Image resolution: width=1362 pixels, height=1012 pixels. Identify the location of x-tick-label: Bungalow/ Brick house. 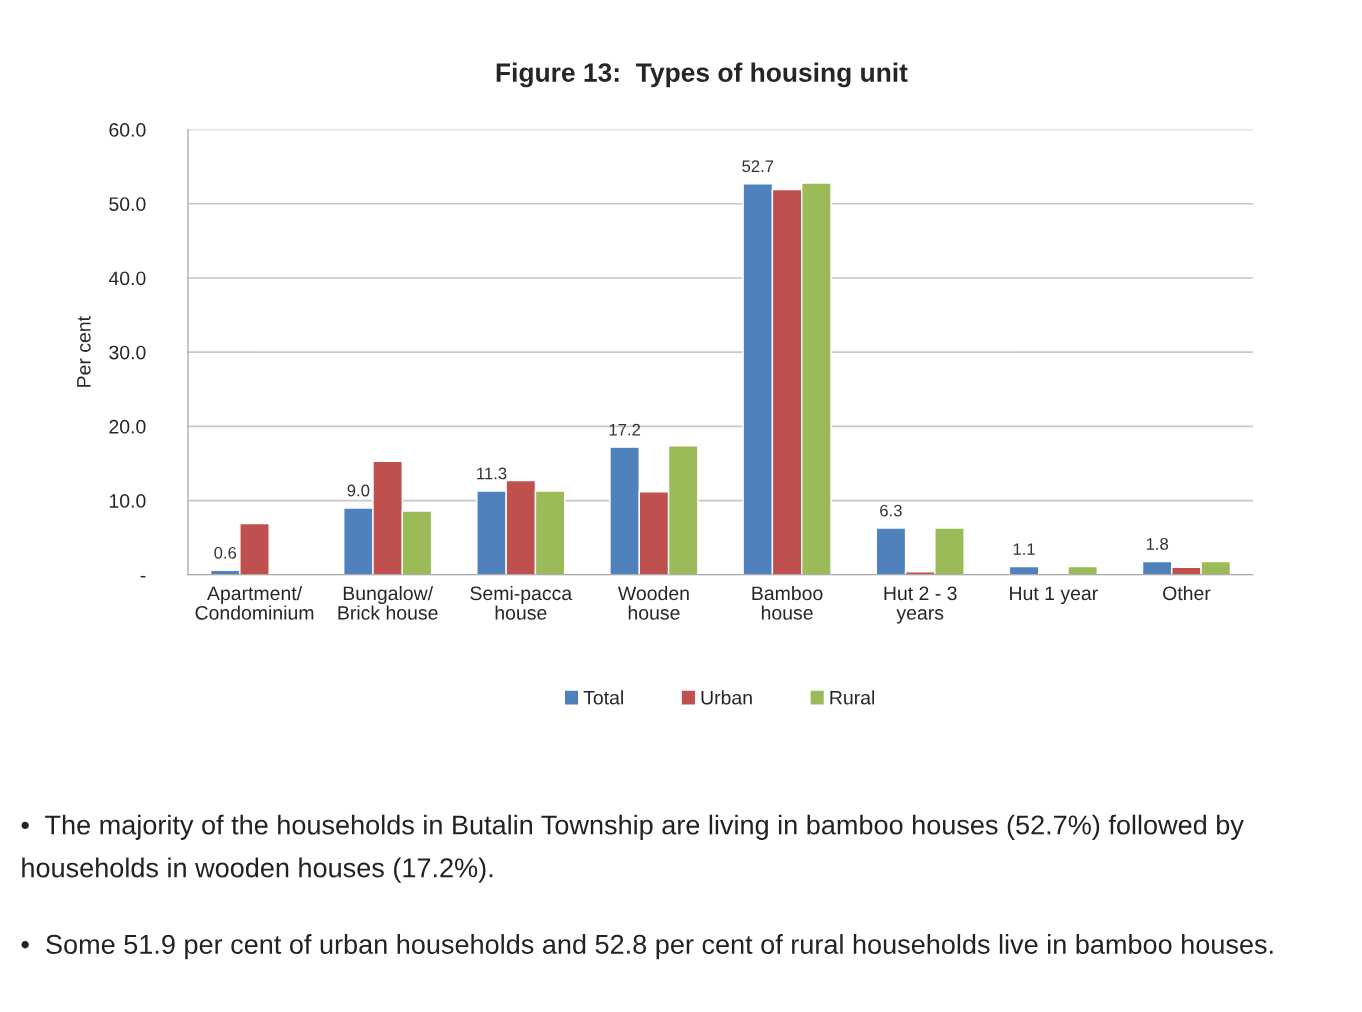
(388, 602).